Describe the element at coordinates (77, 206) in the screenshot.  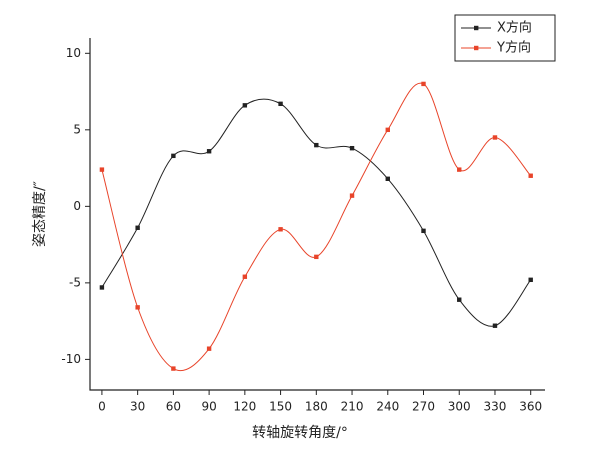
I see `y-tick-label: 0` at that location.